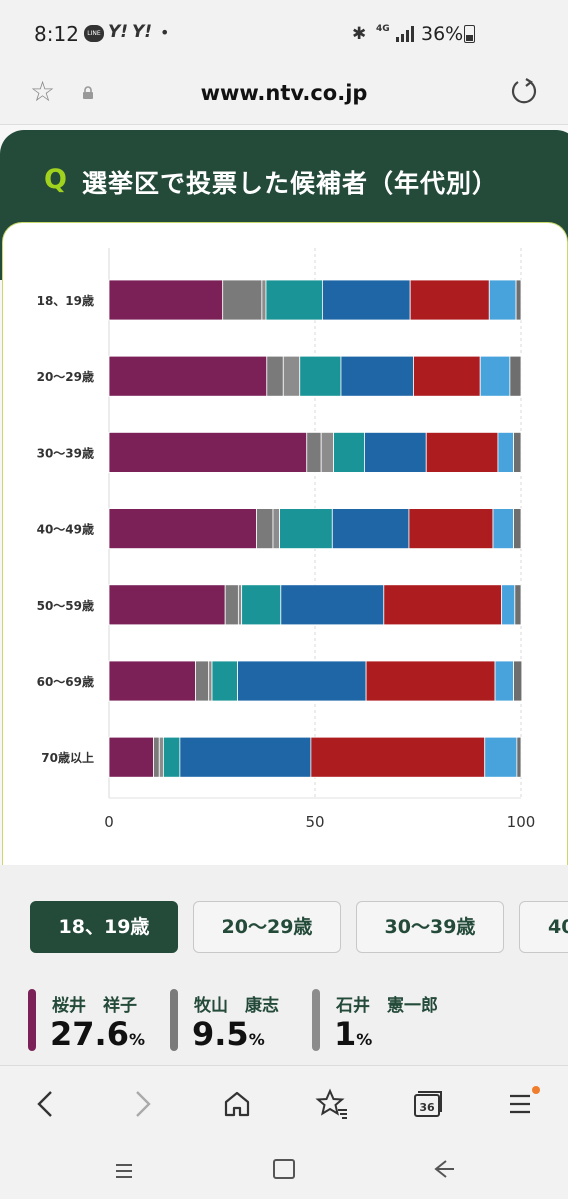 The width and height of the screenshot is (568, 1199). Describe the element at coordinates (359, 34) in the screenshot. I see `bluetooth-icon: ✱` at that location.